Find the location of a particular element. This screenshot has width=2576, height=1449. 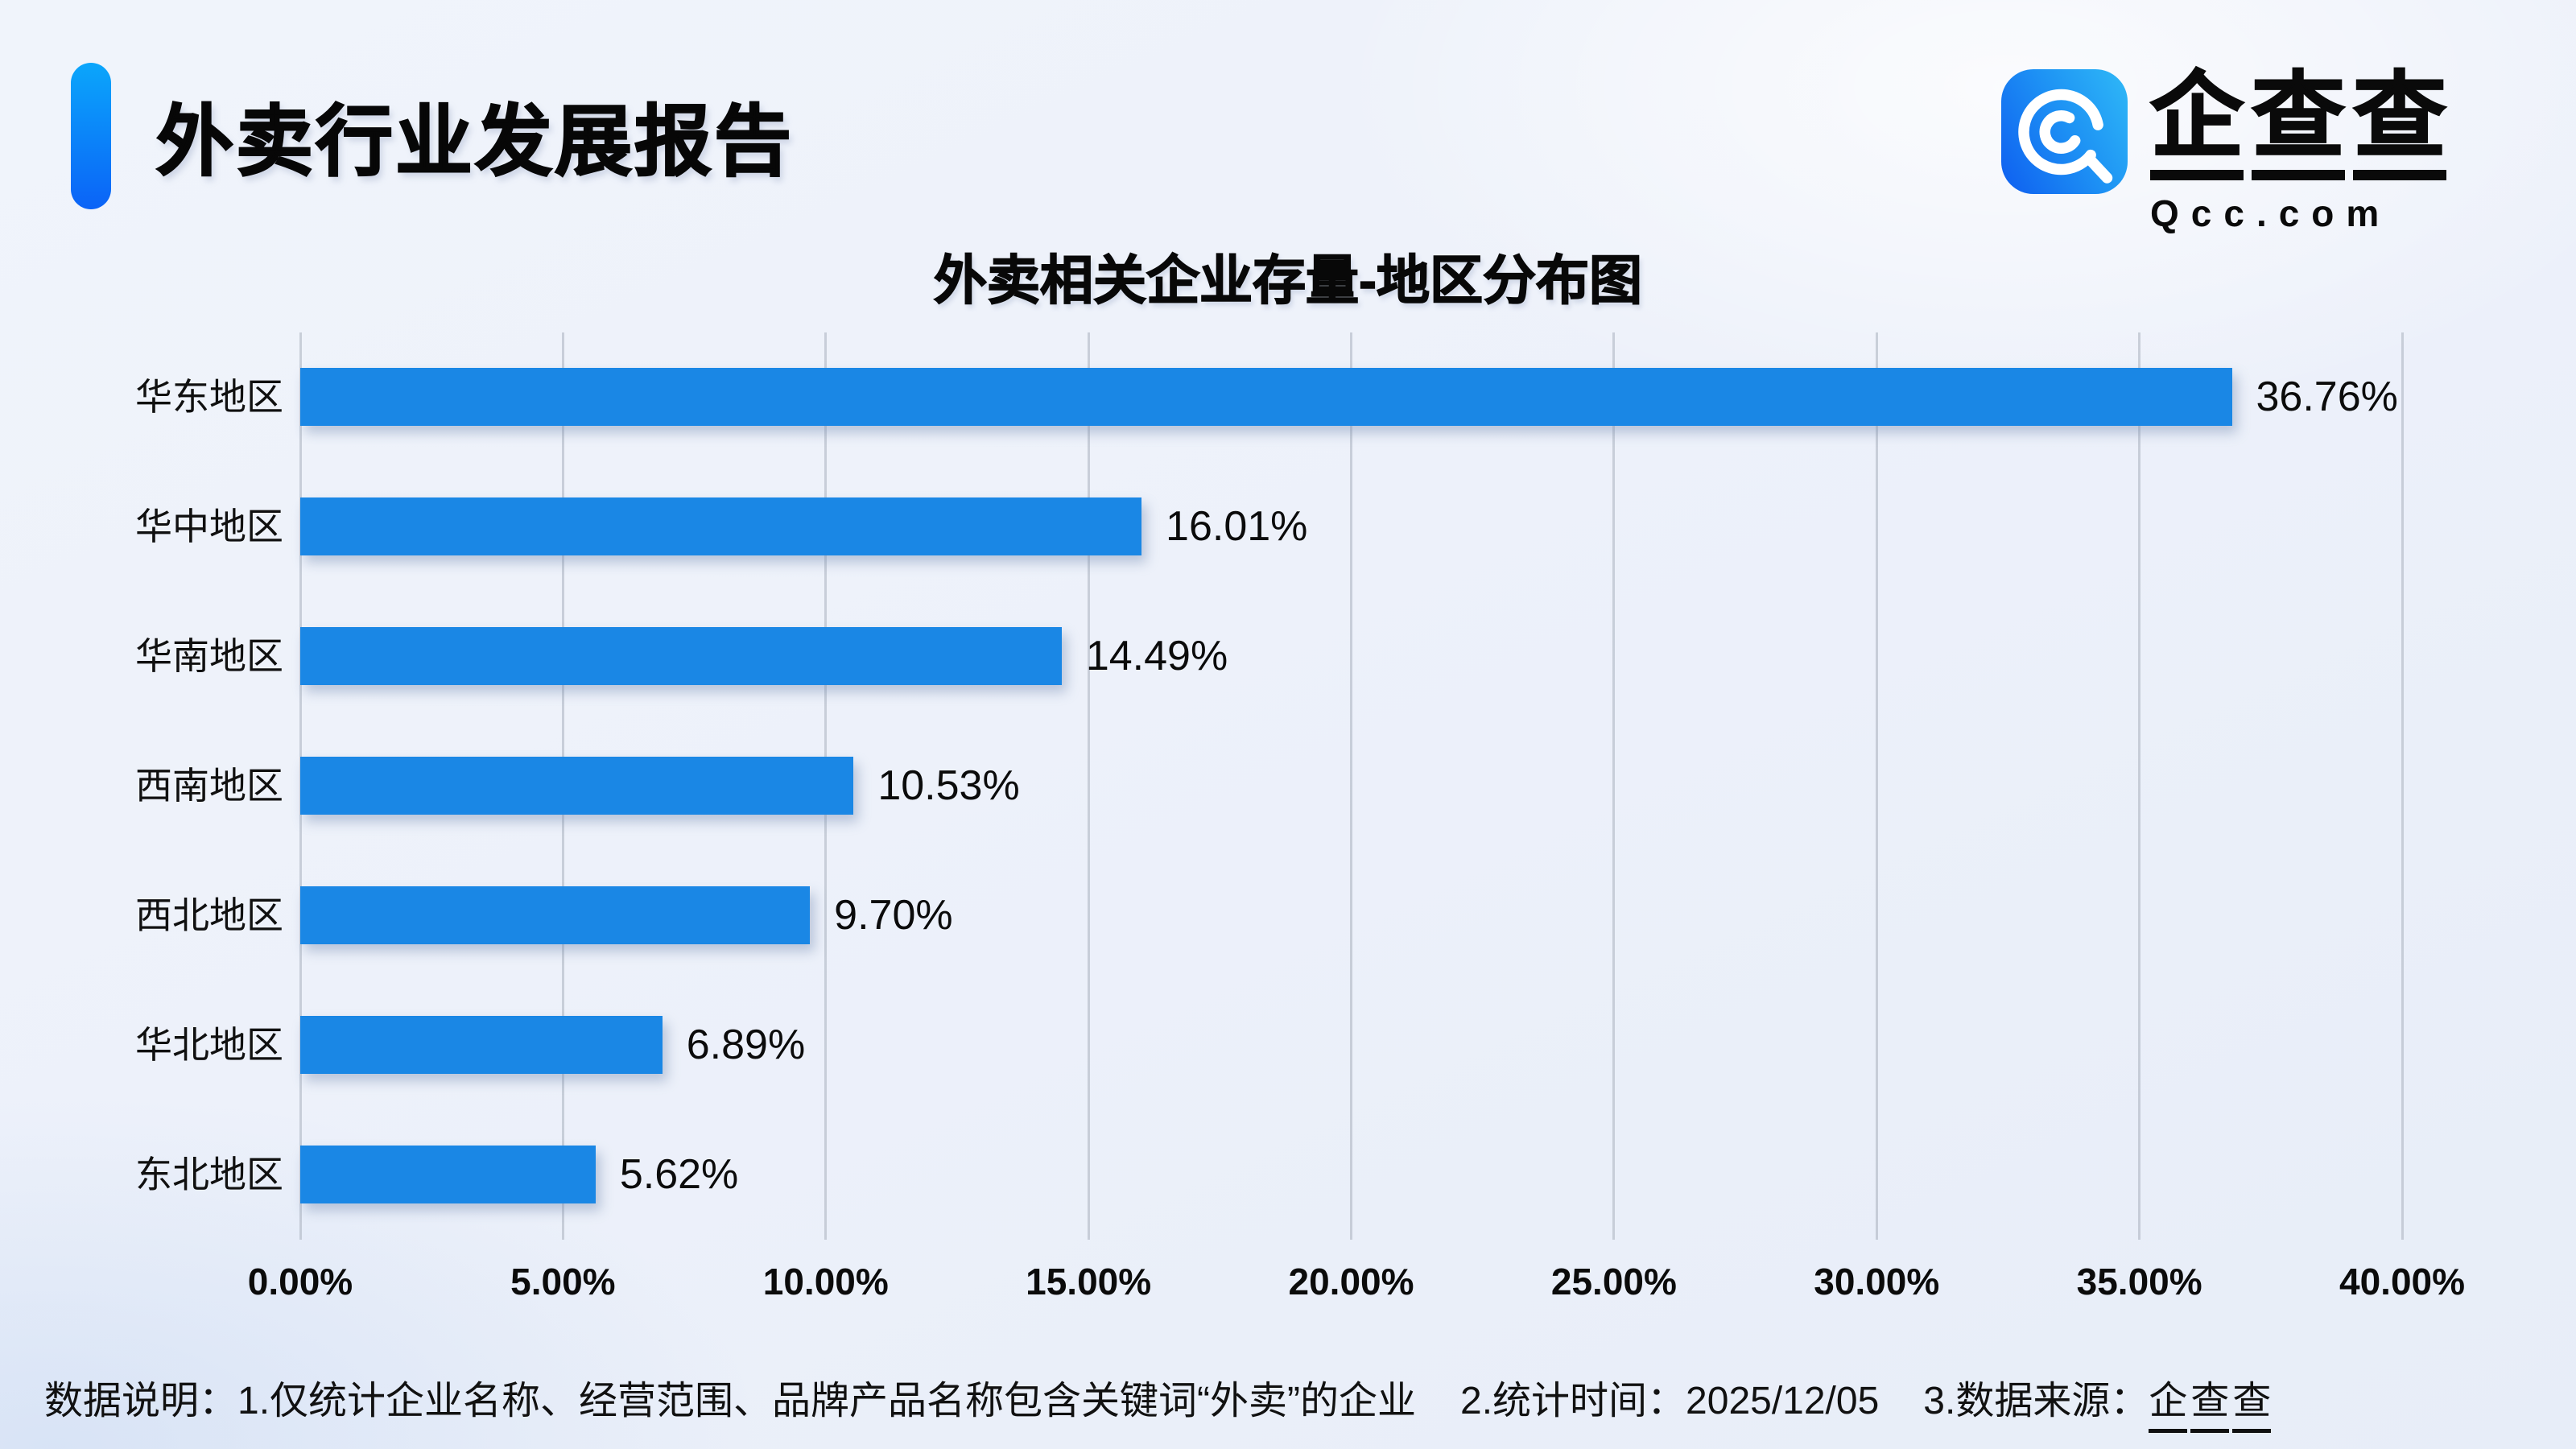

note-data-source: 3.数据来源：企查查 is located at coordinates (2098, 1406).